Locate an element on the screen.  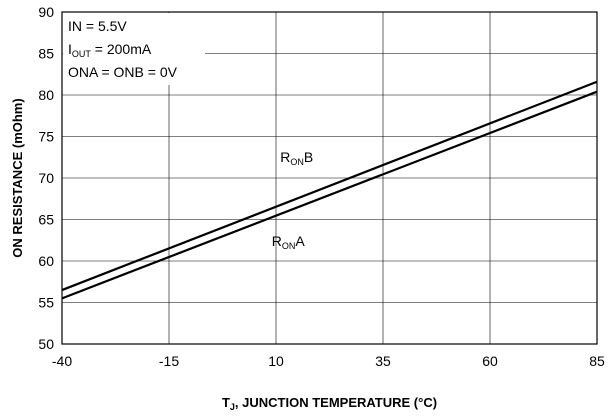
x-tick-label: 60 is located at coordinates (490, 361).